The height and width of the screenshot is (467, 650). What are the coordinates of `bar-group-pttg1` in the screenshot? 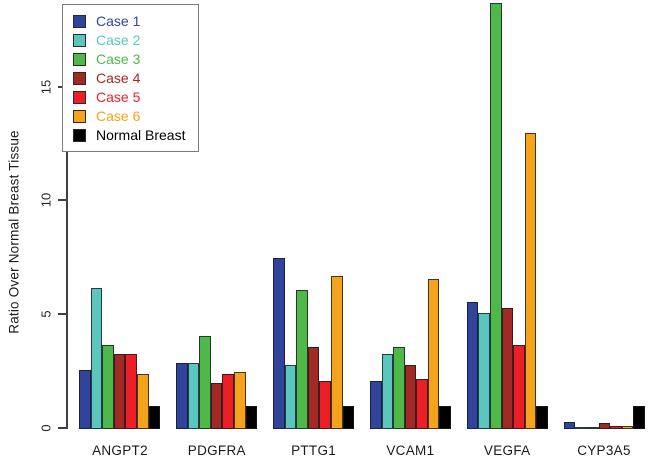 It's located at (313, 343).